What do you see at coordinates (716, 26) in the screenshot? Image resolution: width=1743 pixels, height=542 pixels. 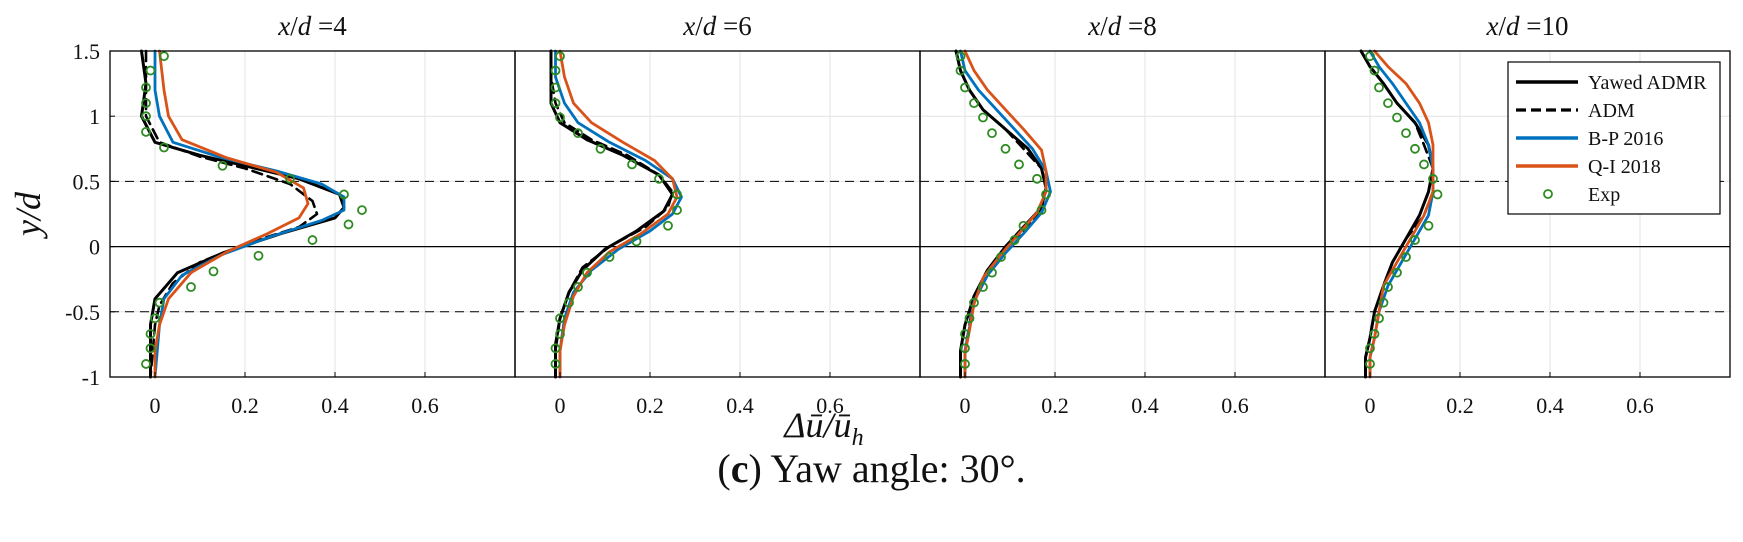 I see `panel-title: x/d =6` at bounding box center [716, 26].